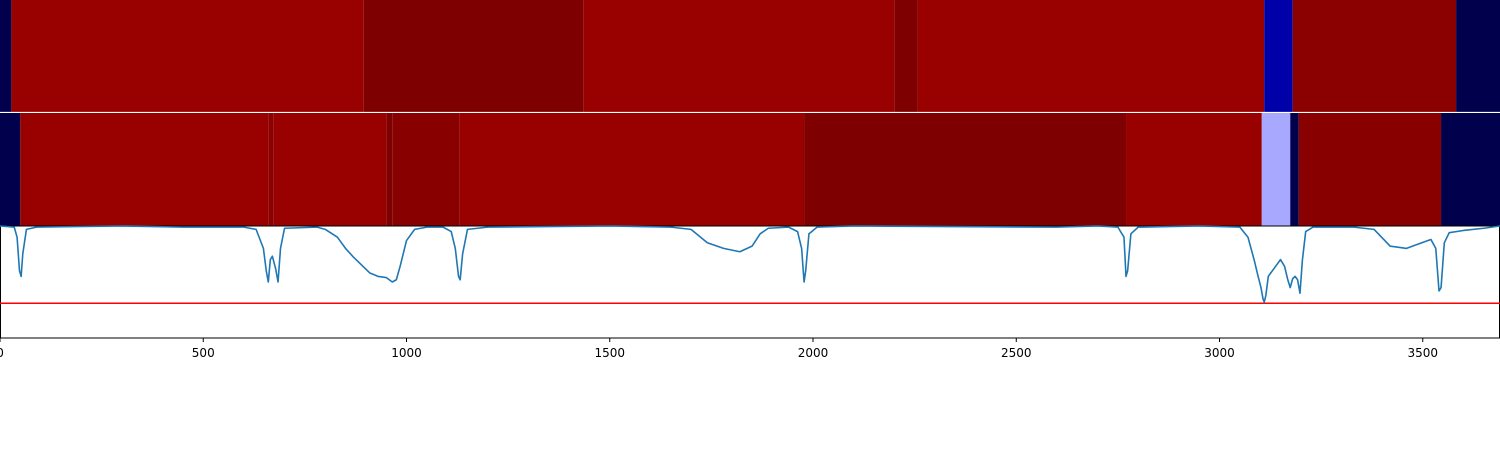  What do you see at coordinates (1016, 353) in the screenshot?
I see `x-tick-label: 2500` at bounding box center [1016, 353].